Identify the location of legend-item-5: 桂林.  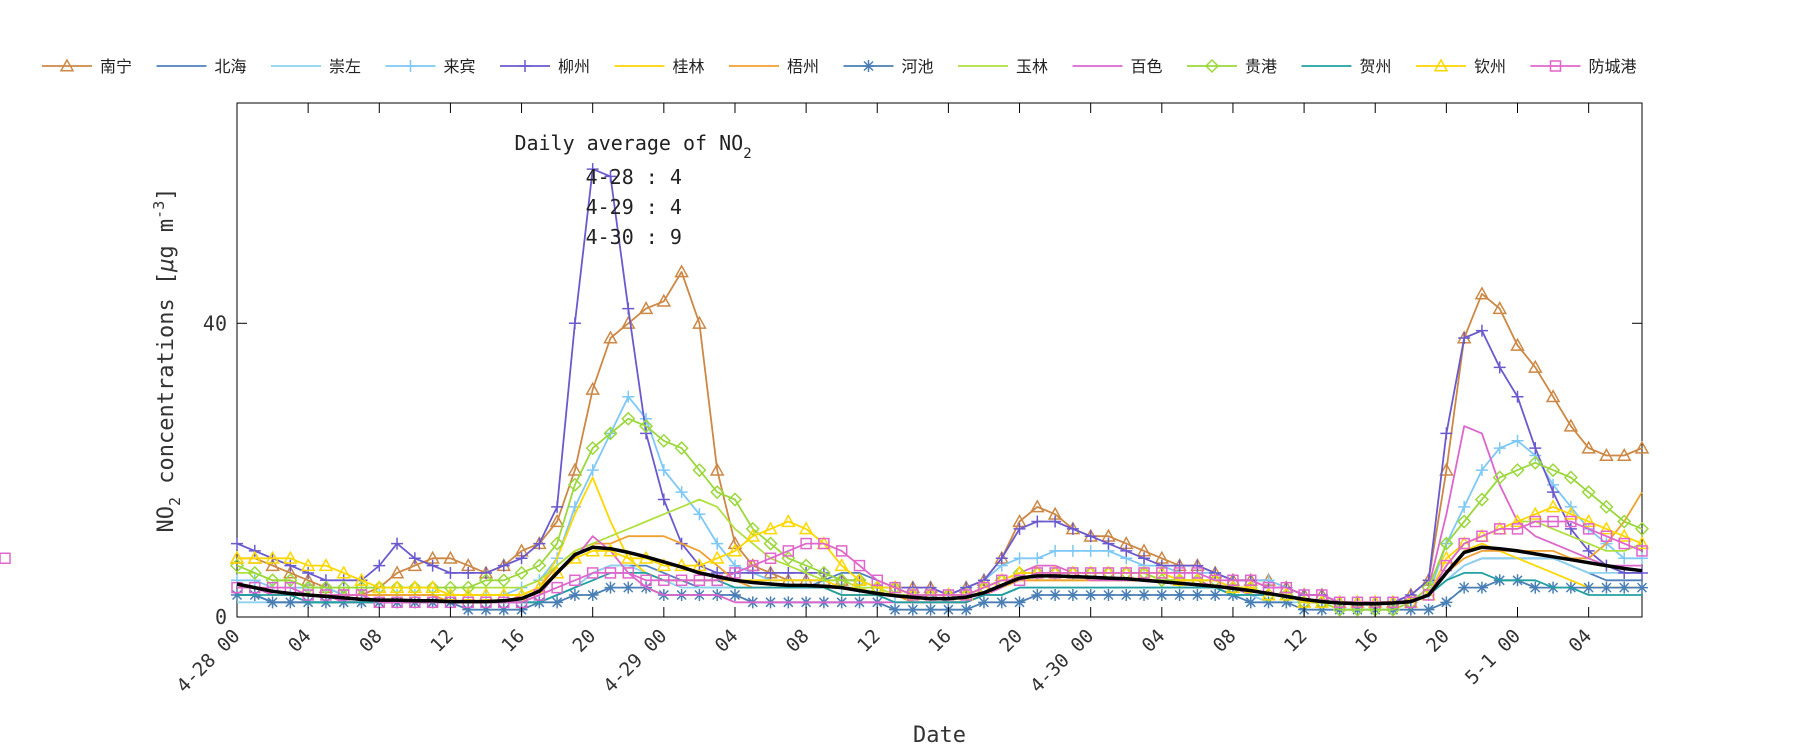
(659, 66).